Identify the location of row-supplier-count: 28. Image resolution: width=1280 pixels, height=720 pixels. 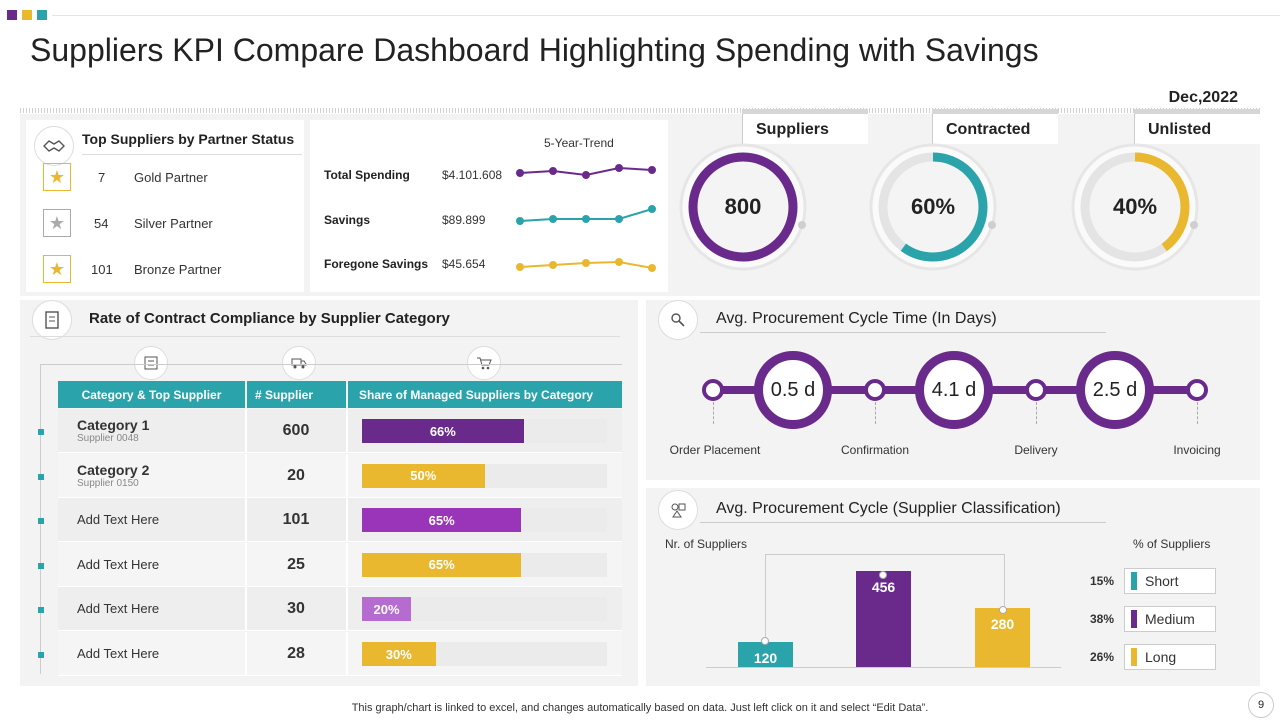
(296, 653).